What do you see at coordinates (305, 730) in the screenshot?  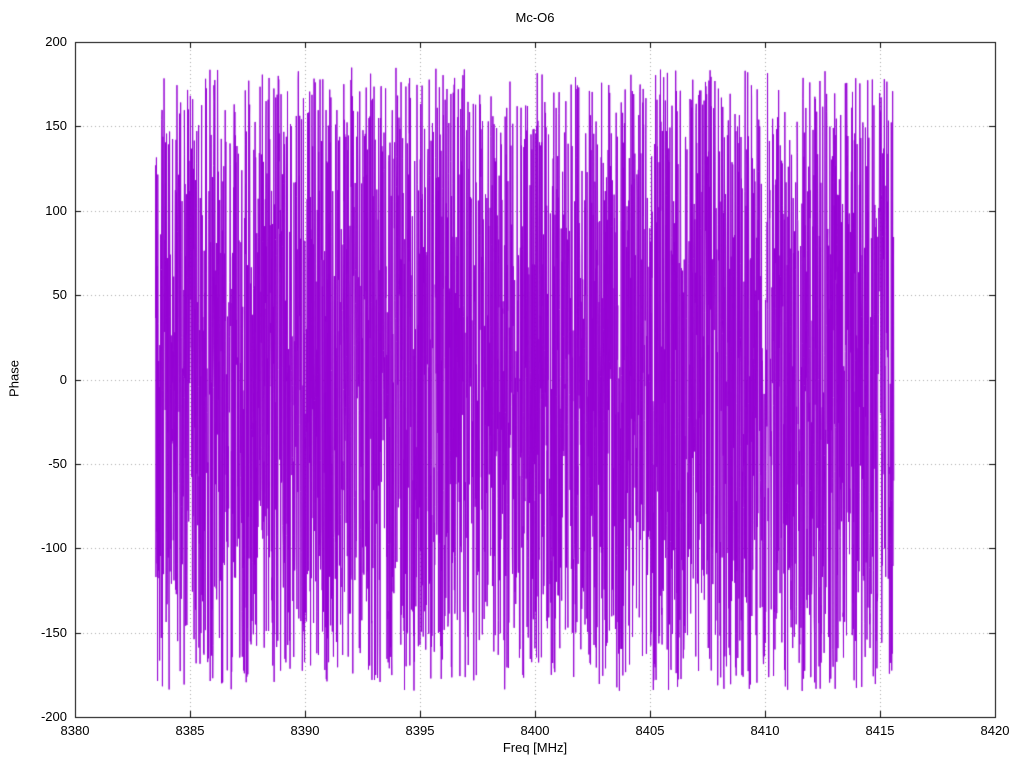 I see `x-tick-label: 8390` at bounding box center [305, 730].